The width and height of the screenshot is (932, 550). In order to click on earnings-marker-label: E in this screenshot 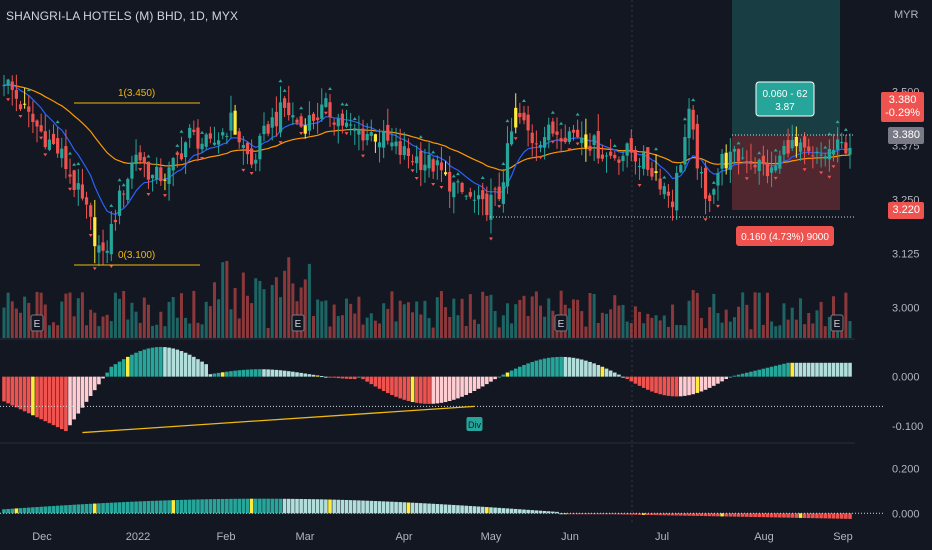, I will do `click(37, 324)`.